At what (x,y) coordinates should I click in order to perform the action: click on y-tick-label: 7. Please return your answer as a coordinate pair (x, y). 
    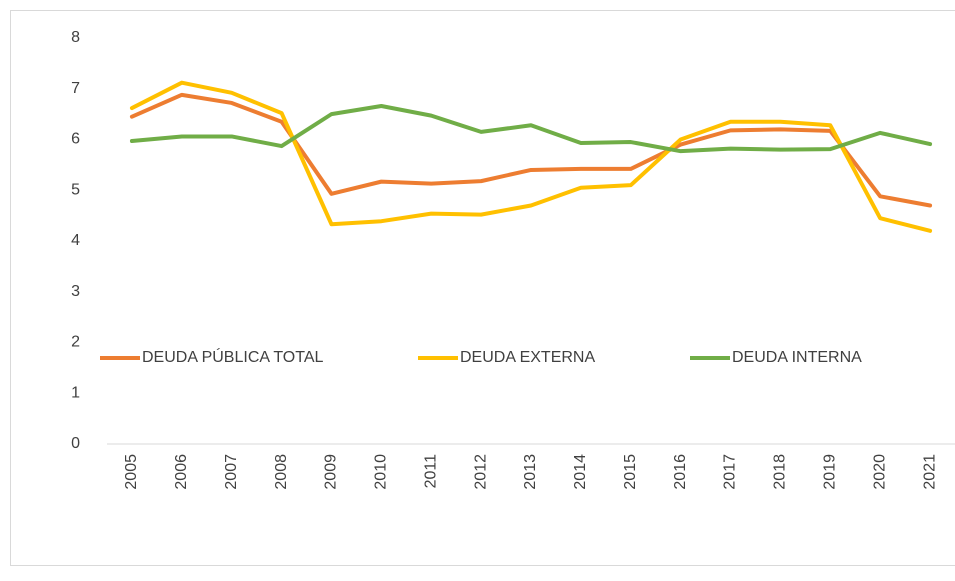
    Looking at the image, I should click on (75, 88).